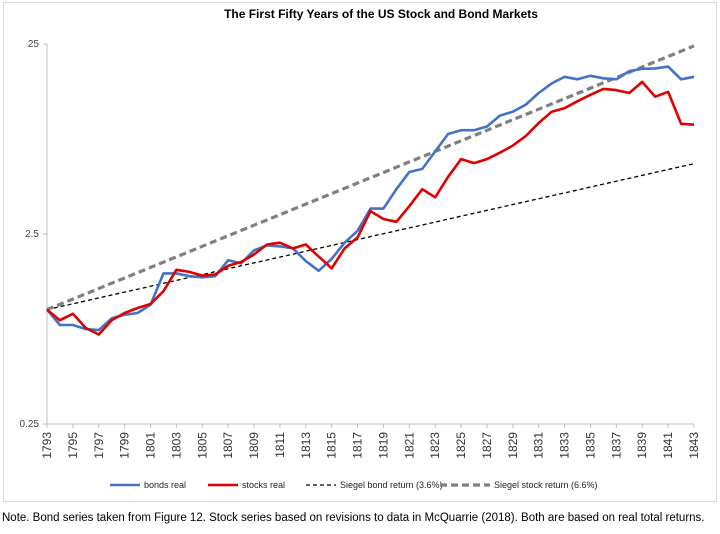  I want to click on x-tick-label: 1793, so click(47, 445).